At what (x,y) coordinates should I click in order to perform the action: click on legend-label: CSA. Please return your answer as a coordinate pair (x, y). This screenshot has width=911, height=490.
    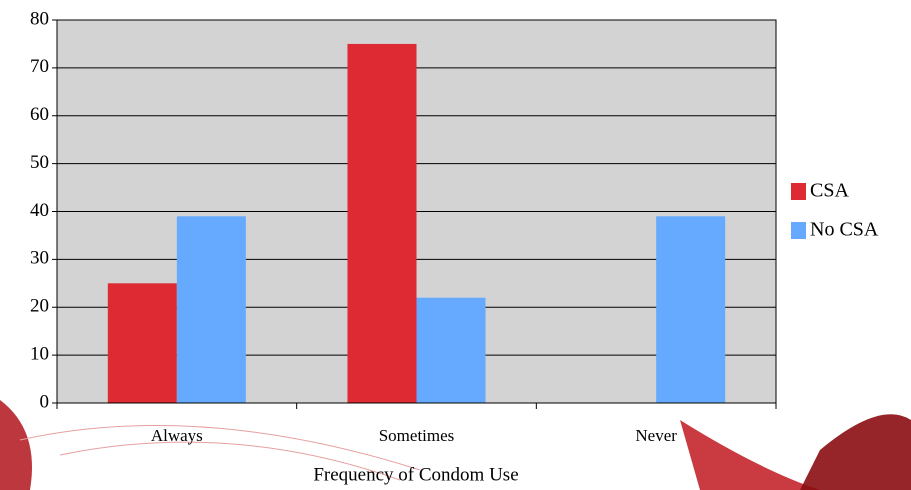
    Looking at the image, I should click on (829, 191).